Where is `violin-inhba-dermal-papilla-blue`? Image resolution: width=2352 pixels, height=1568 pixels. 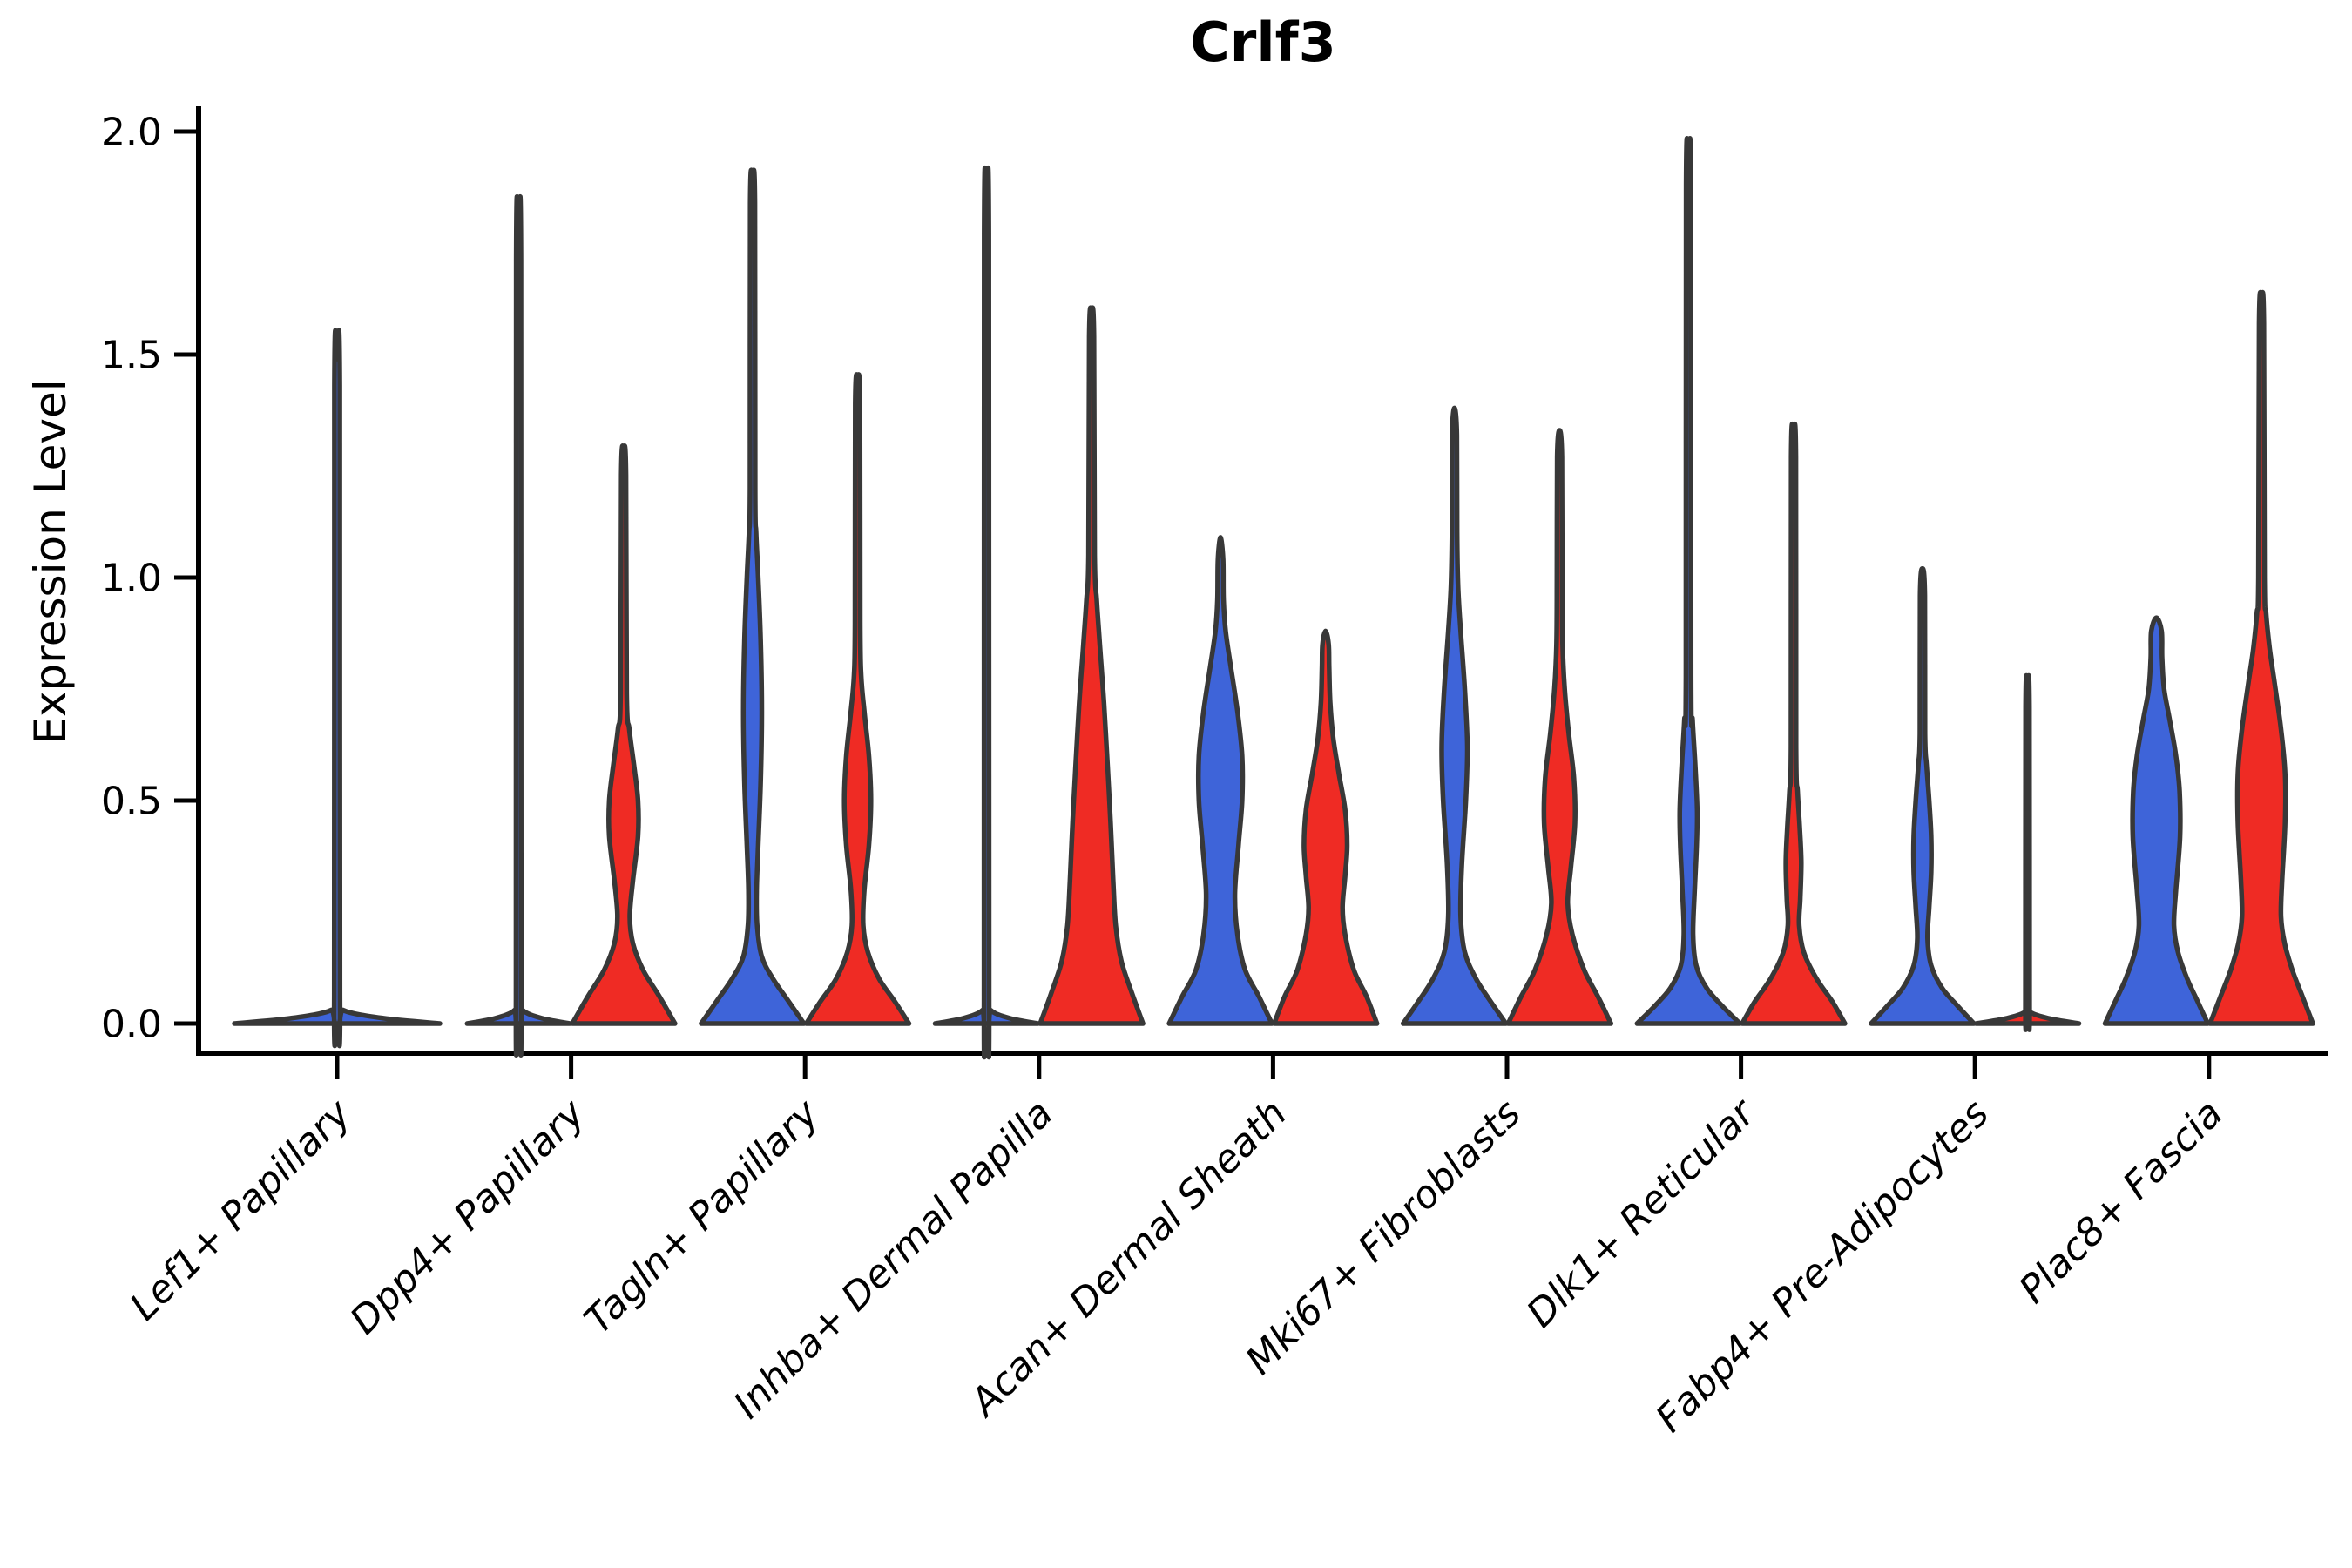 violin-inhba-dermal-papilla-blue is located at coordinates (986, 613).